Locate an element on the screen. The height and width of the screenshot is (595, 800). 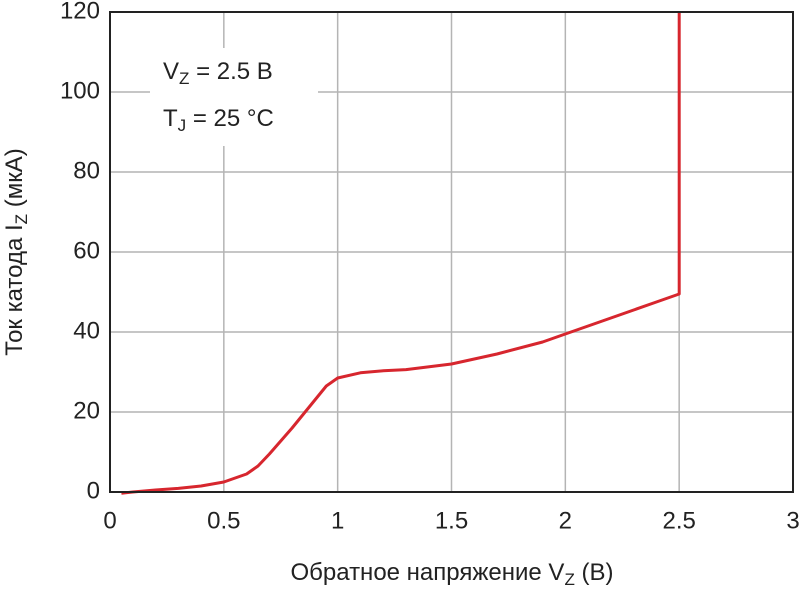
annotation-text: = 25 °C is located at coordinates (230, 118).